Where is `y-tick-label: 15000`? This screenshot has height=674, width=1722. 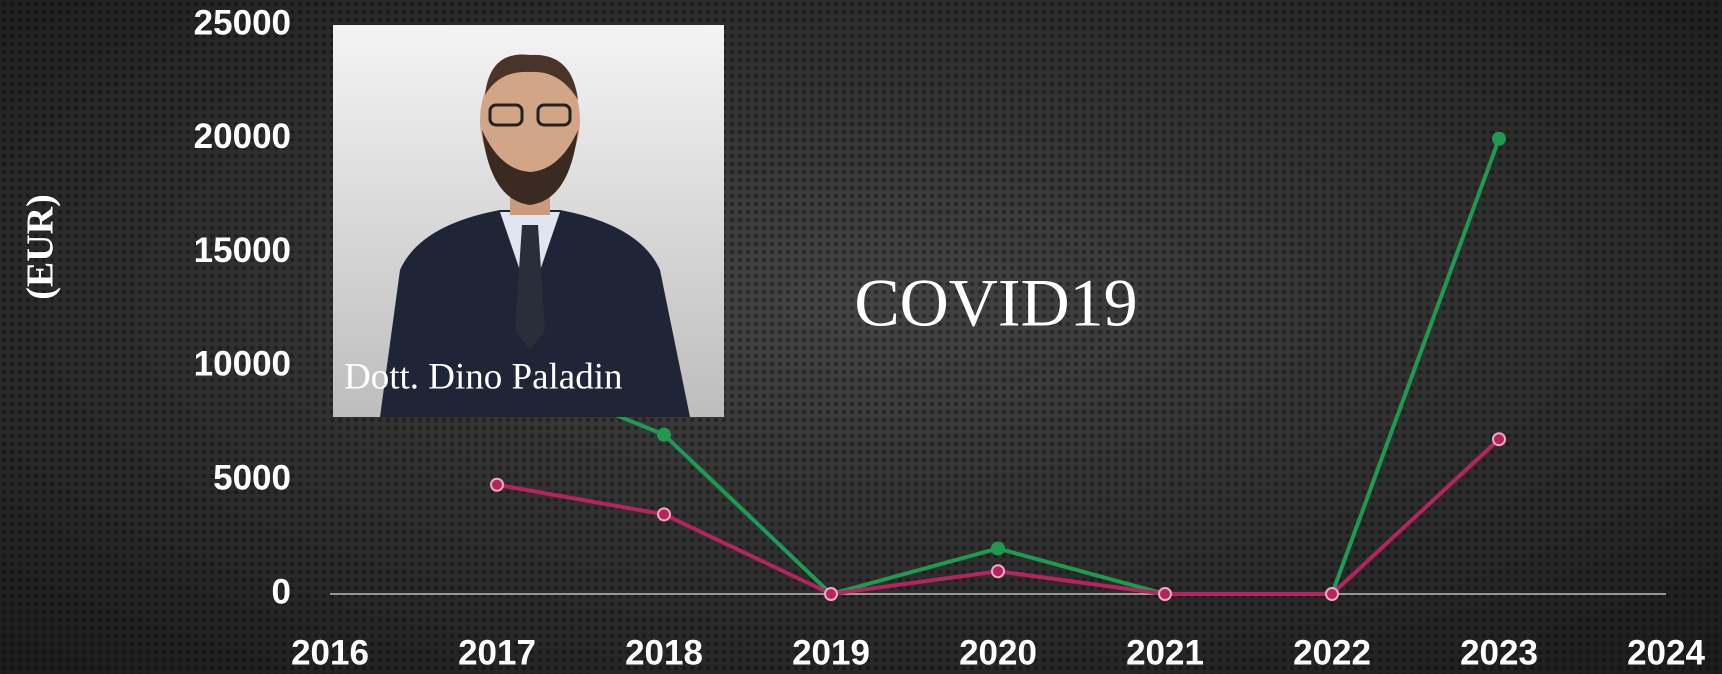 y-tick-label: 15000 is located at coordinates (242, 250).